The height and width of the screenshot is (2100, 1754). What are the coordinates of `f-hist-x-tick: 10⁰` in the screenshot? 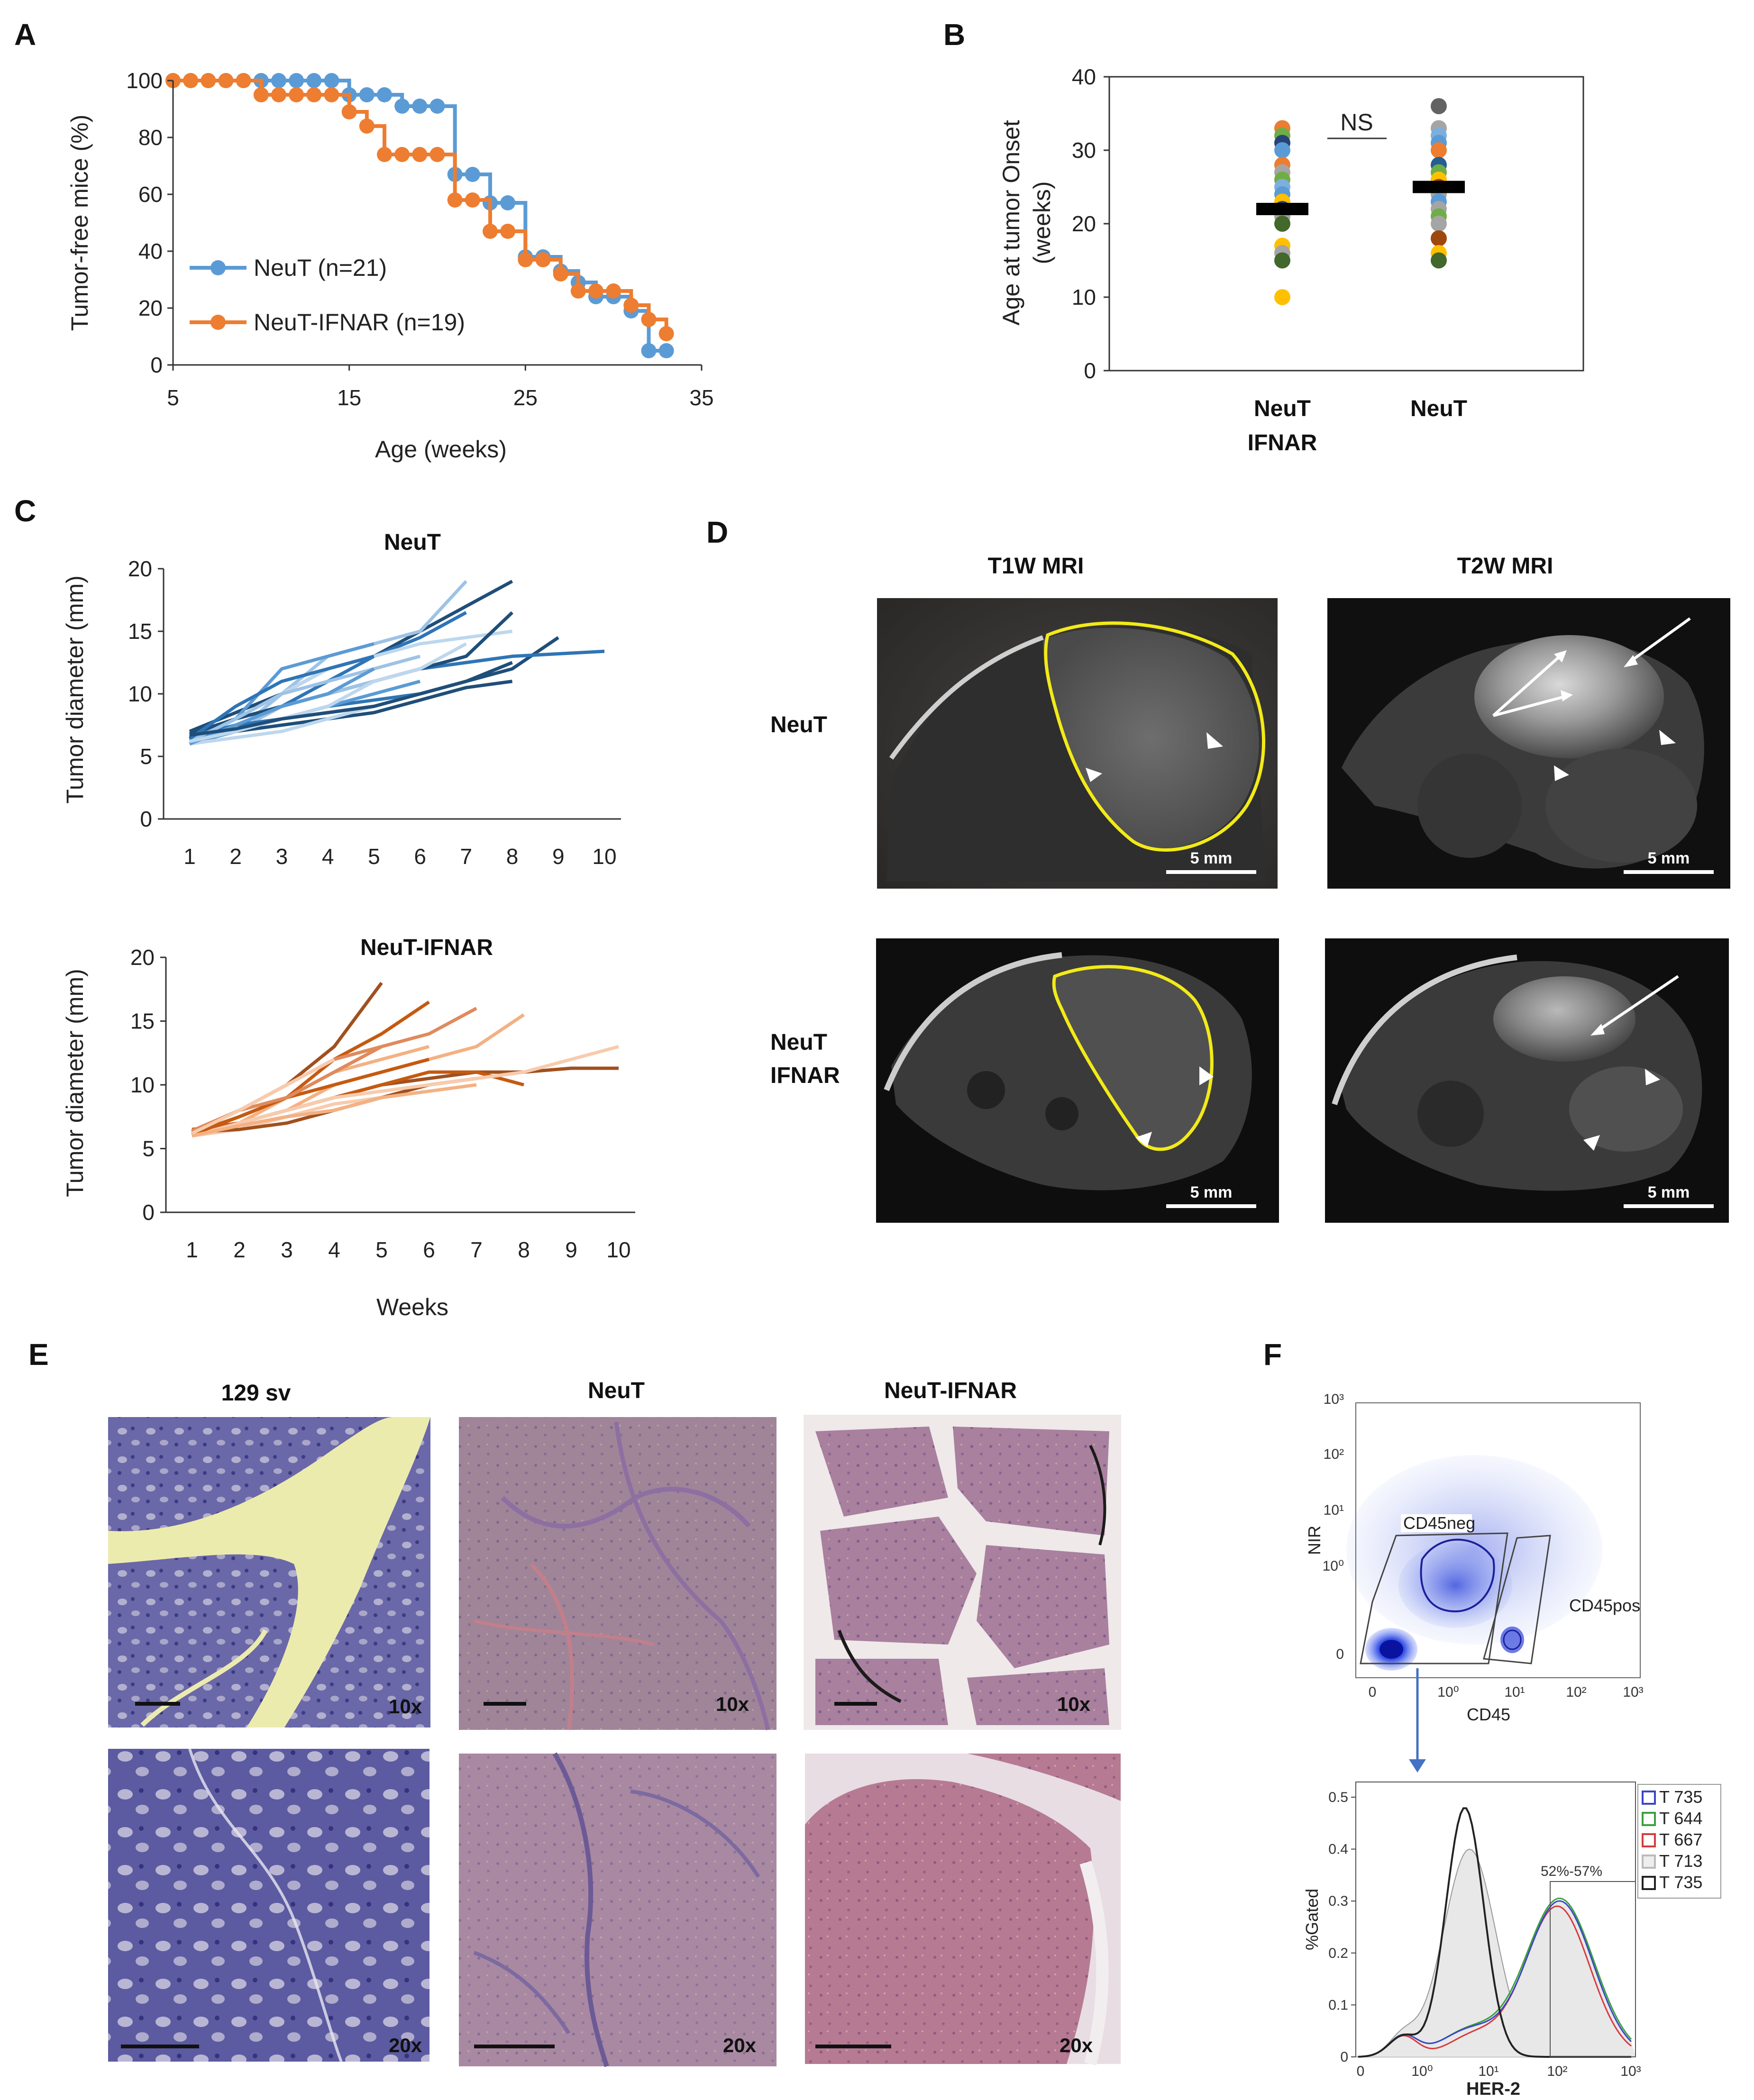 It's located at (1422, 2071).